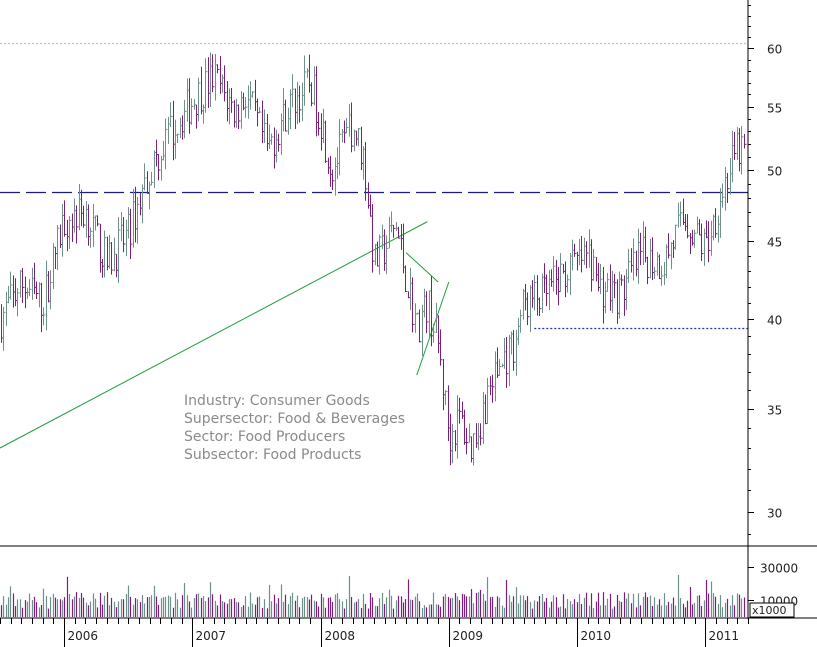 Image resolution: width=817 pixels, height=647 pixels. I want to click on vol-unit-box, so click(772, 610).